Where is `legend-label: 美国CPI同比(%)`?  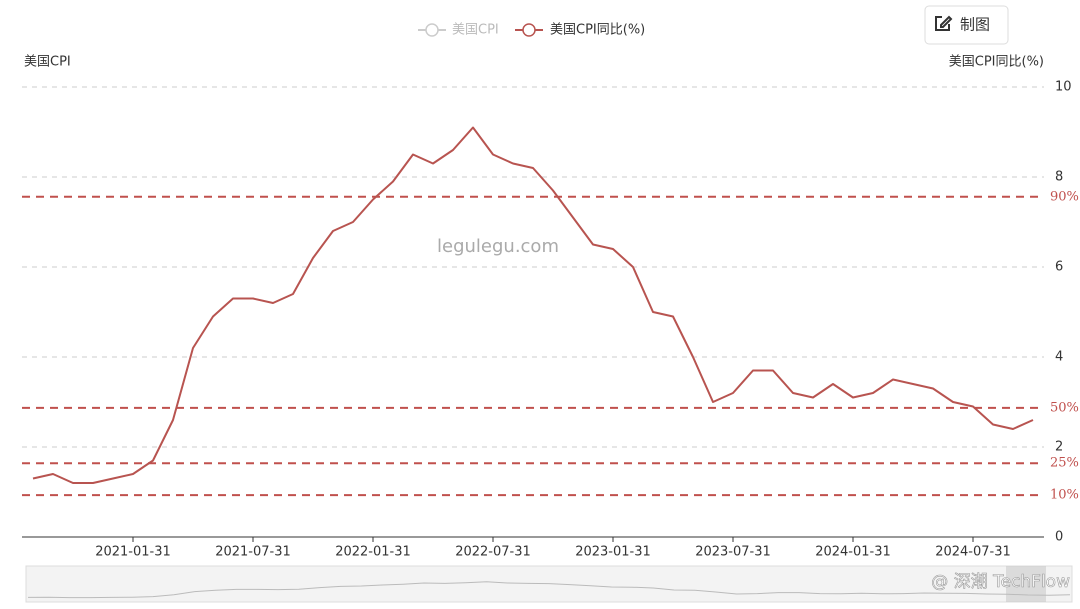 legend-label: 美国CPI同比(%) is located at coordinates (597, 30).